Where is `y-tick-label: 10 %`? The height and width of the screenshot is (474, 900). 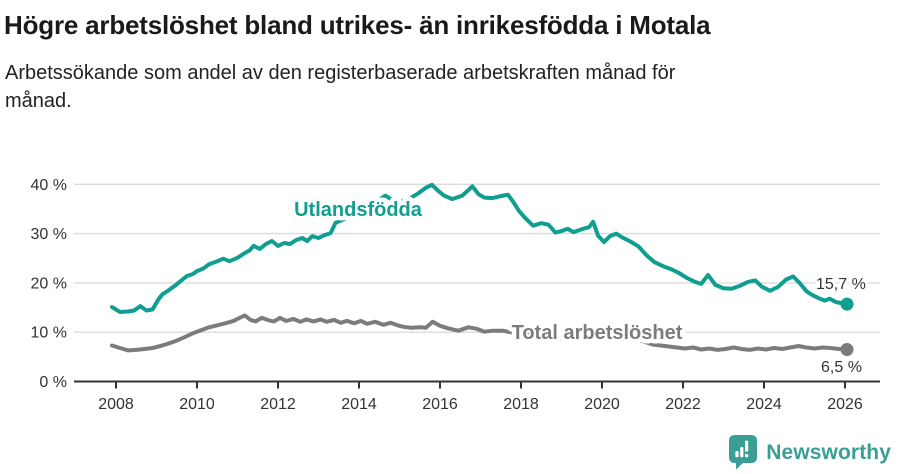 y-tick-label: 10 % is located at coordinates (49, 333).